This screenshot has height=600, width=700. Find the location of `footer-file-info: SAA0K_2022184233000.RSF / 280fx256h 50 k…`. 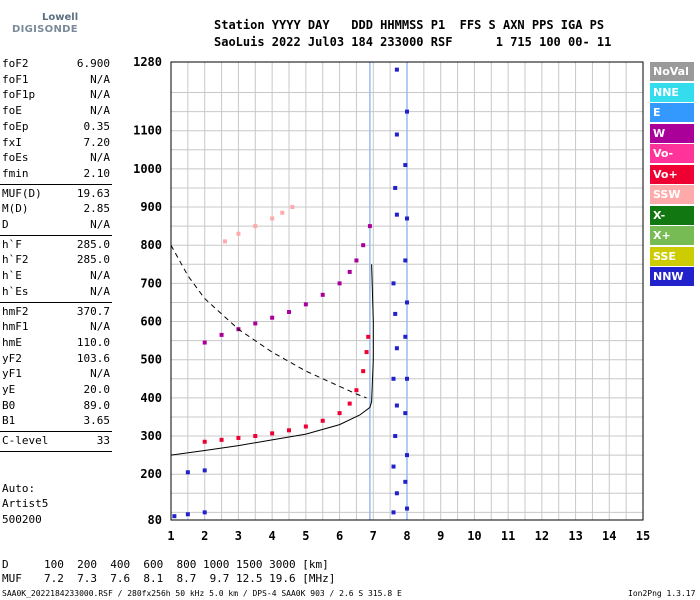

footer-file-info: SAA0K_2022184233000.RSF / 280fx256h 50 k… is located at coordinates (202, 593).